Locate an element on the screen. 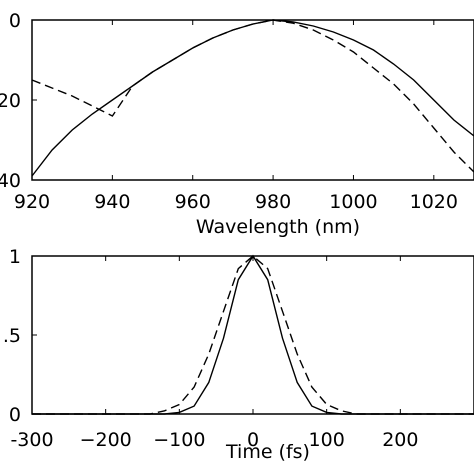  top-x-tick-label: 980 is located at coordinates (273, 202).